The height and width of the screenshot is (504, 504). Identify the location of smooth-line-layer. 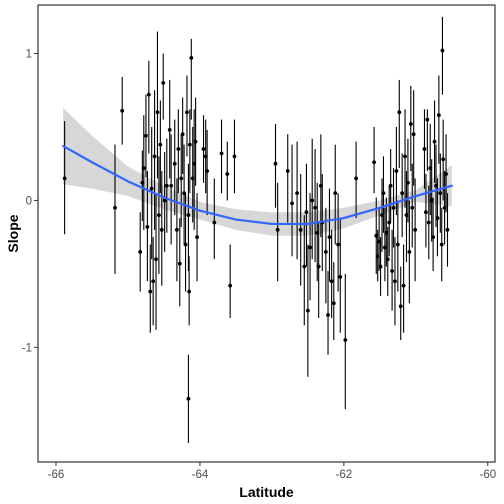
(257, 185).